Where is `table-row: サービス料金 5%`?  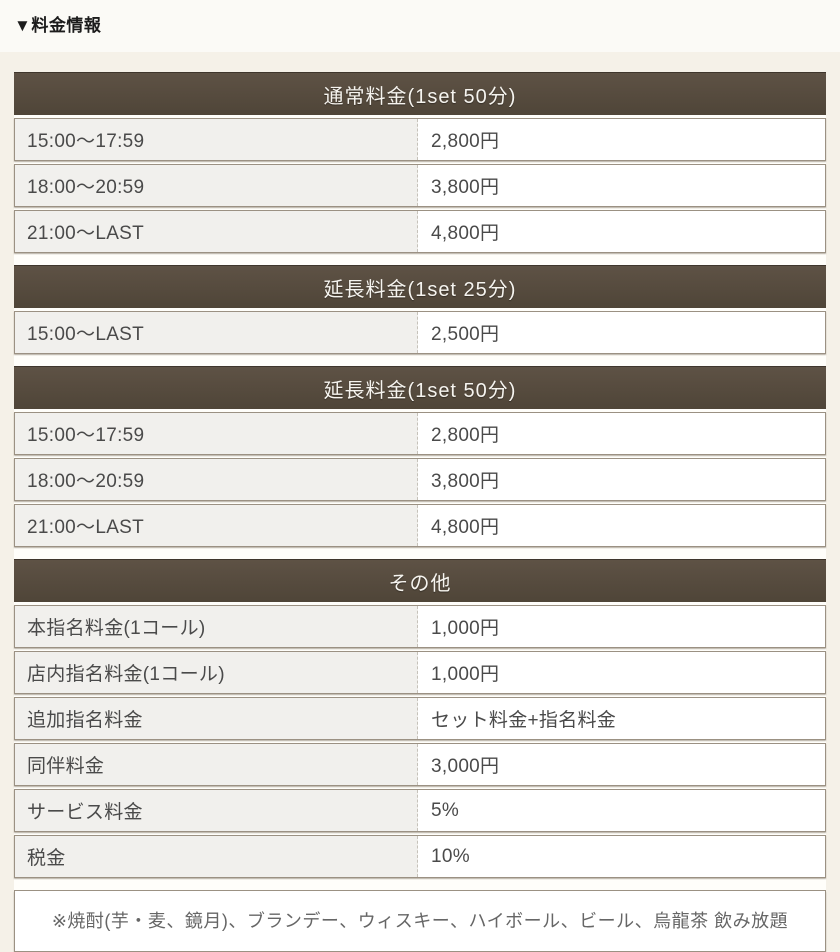
table-row: サービス料金 5% is located at coordinates (420, 810).